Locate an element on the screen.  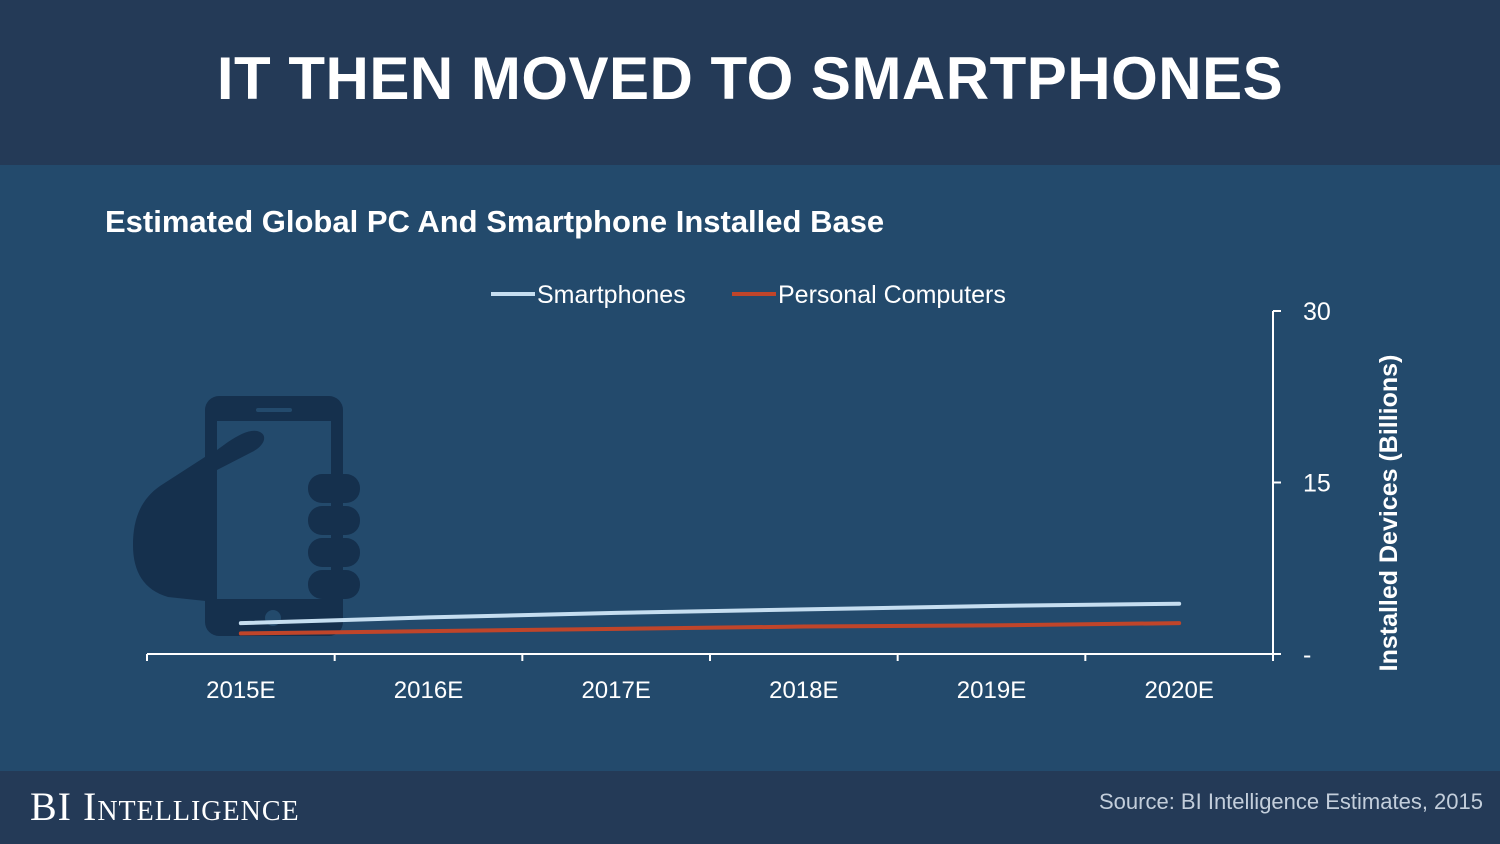
series-line-smartphones is located at coordinates (710, 613).